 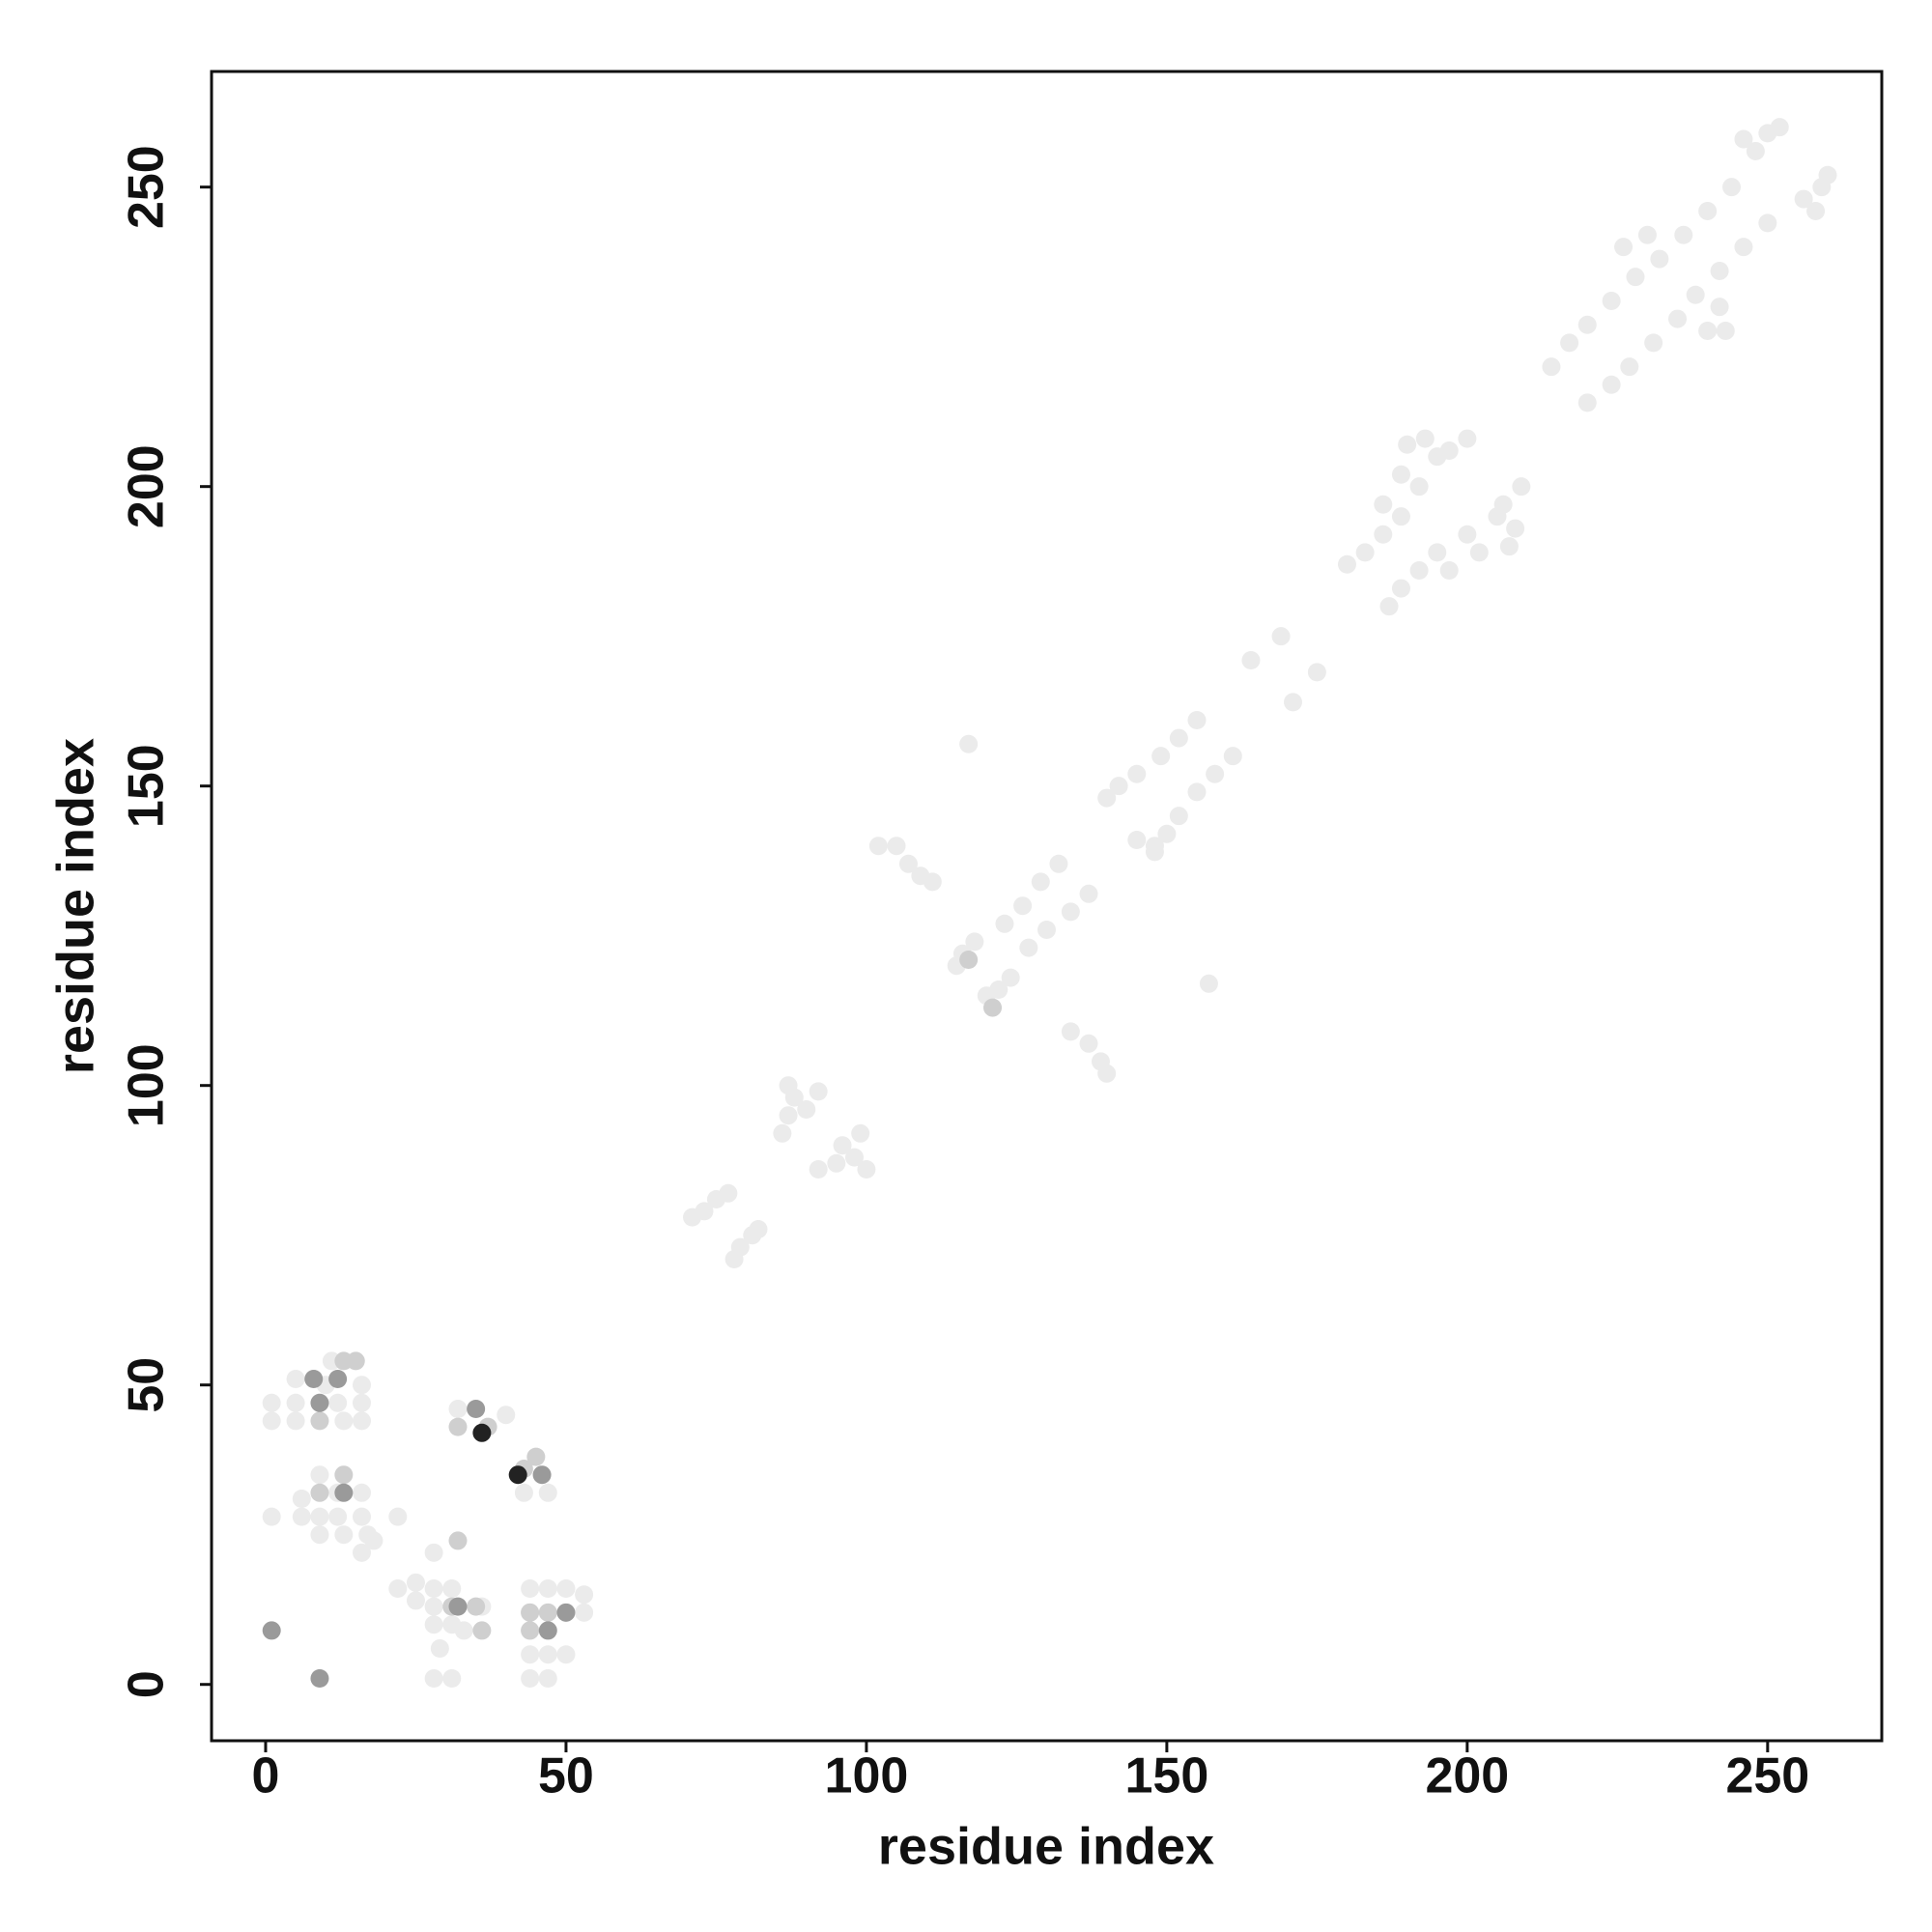 What do you see at coordinates (147, 786) in the screenshot?
I see `y-tick-label: 150` at bounding box center [147, 786].